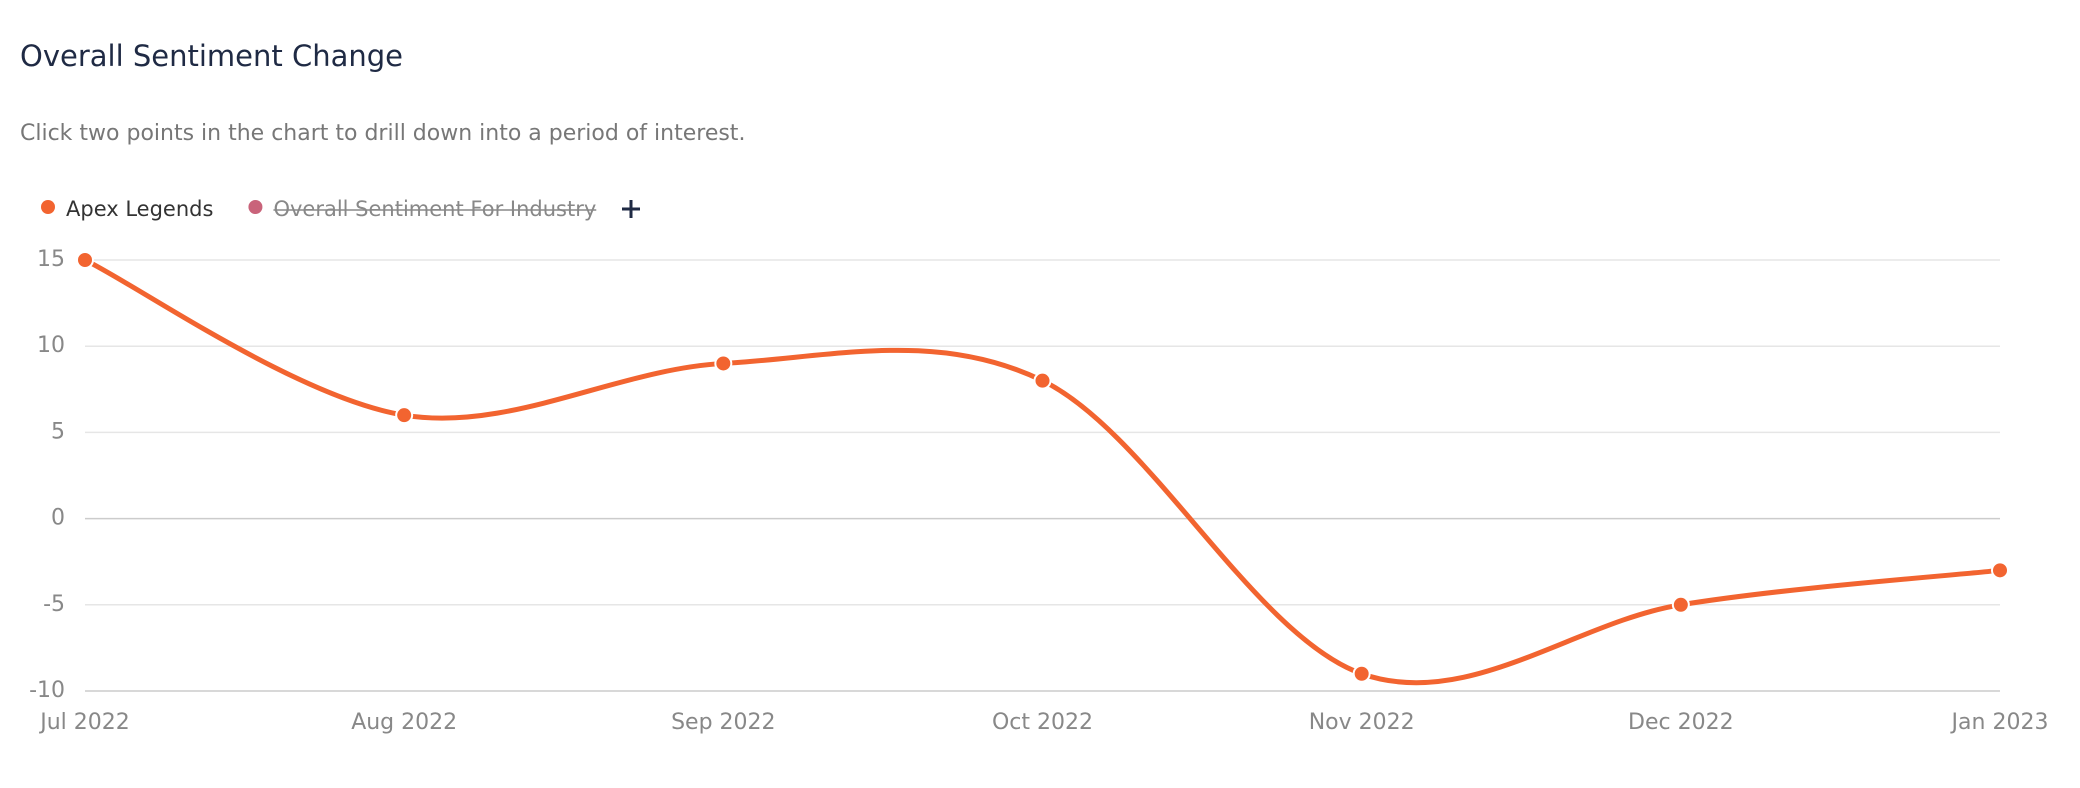  I want to click on x-tick-label: Jan 2023, so click(1999, 722).